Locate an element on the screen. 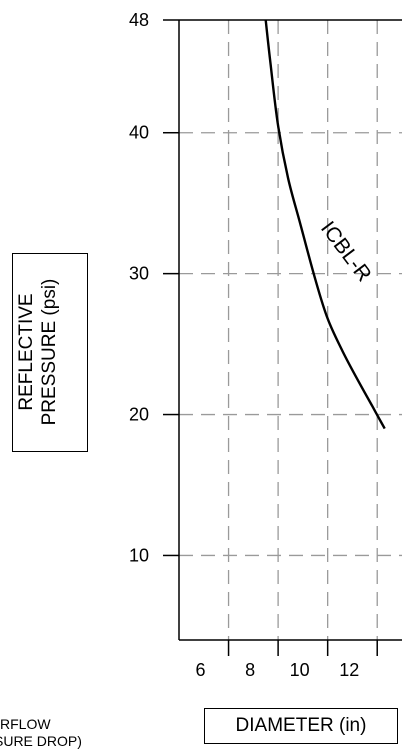 Image resolution: width=402 pixels, height=749 pixels. y-axis-label-line-2: PRESSURE (psi) is located at coordinates (49, 352).